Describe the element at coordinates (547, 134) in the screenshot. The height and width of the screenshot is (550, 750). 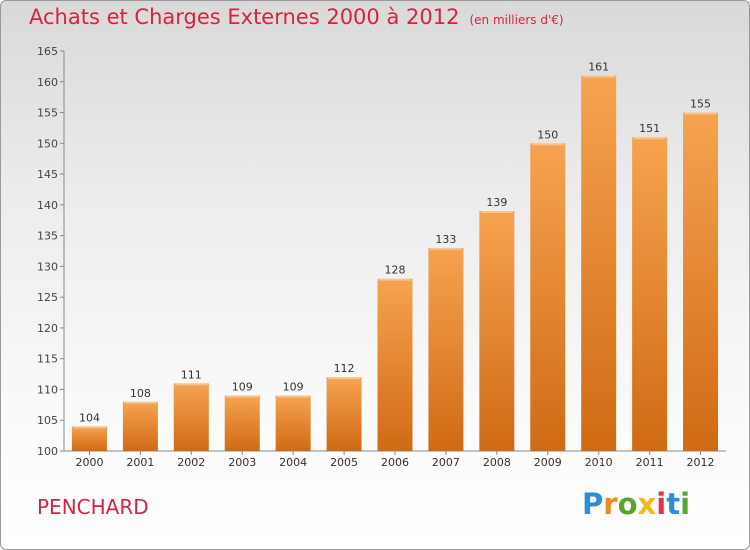
I see `bar-value-label: 150` at that location.